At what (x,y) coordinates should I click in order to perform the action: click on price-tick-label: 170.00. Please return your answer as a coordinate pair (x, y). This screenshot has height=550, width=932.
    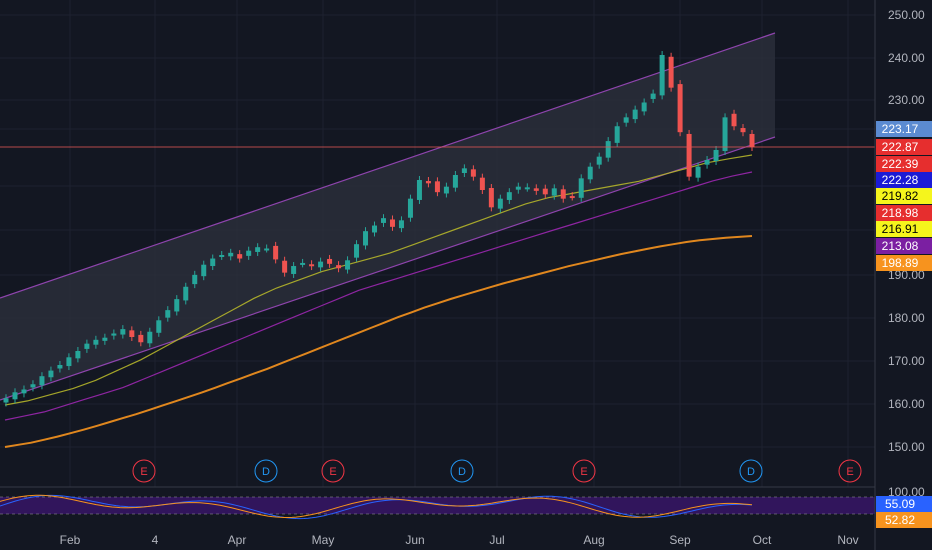
    Looking at the image, I should click on (906, 361).